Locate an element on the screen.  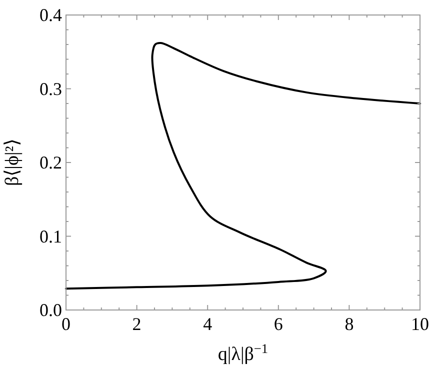
x-tick-label: 0 is located at coordinates (66, 324).